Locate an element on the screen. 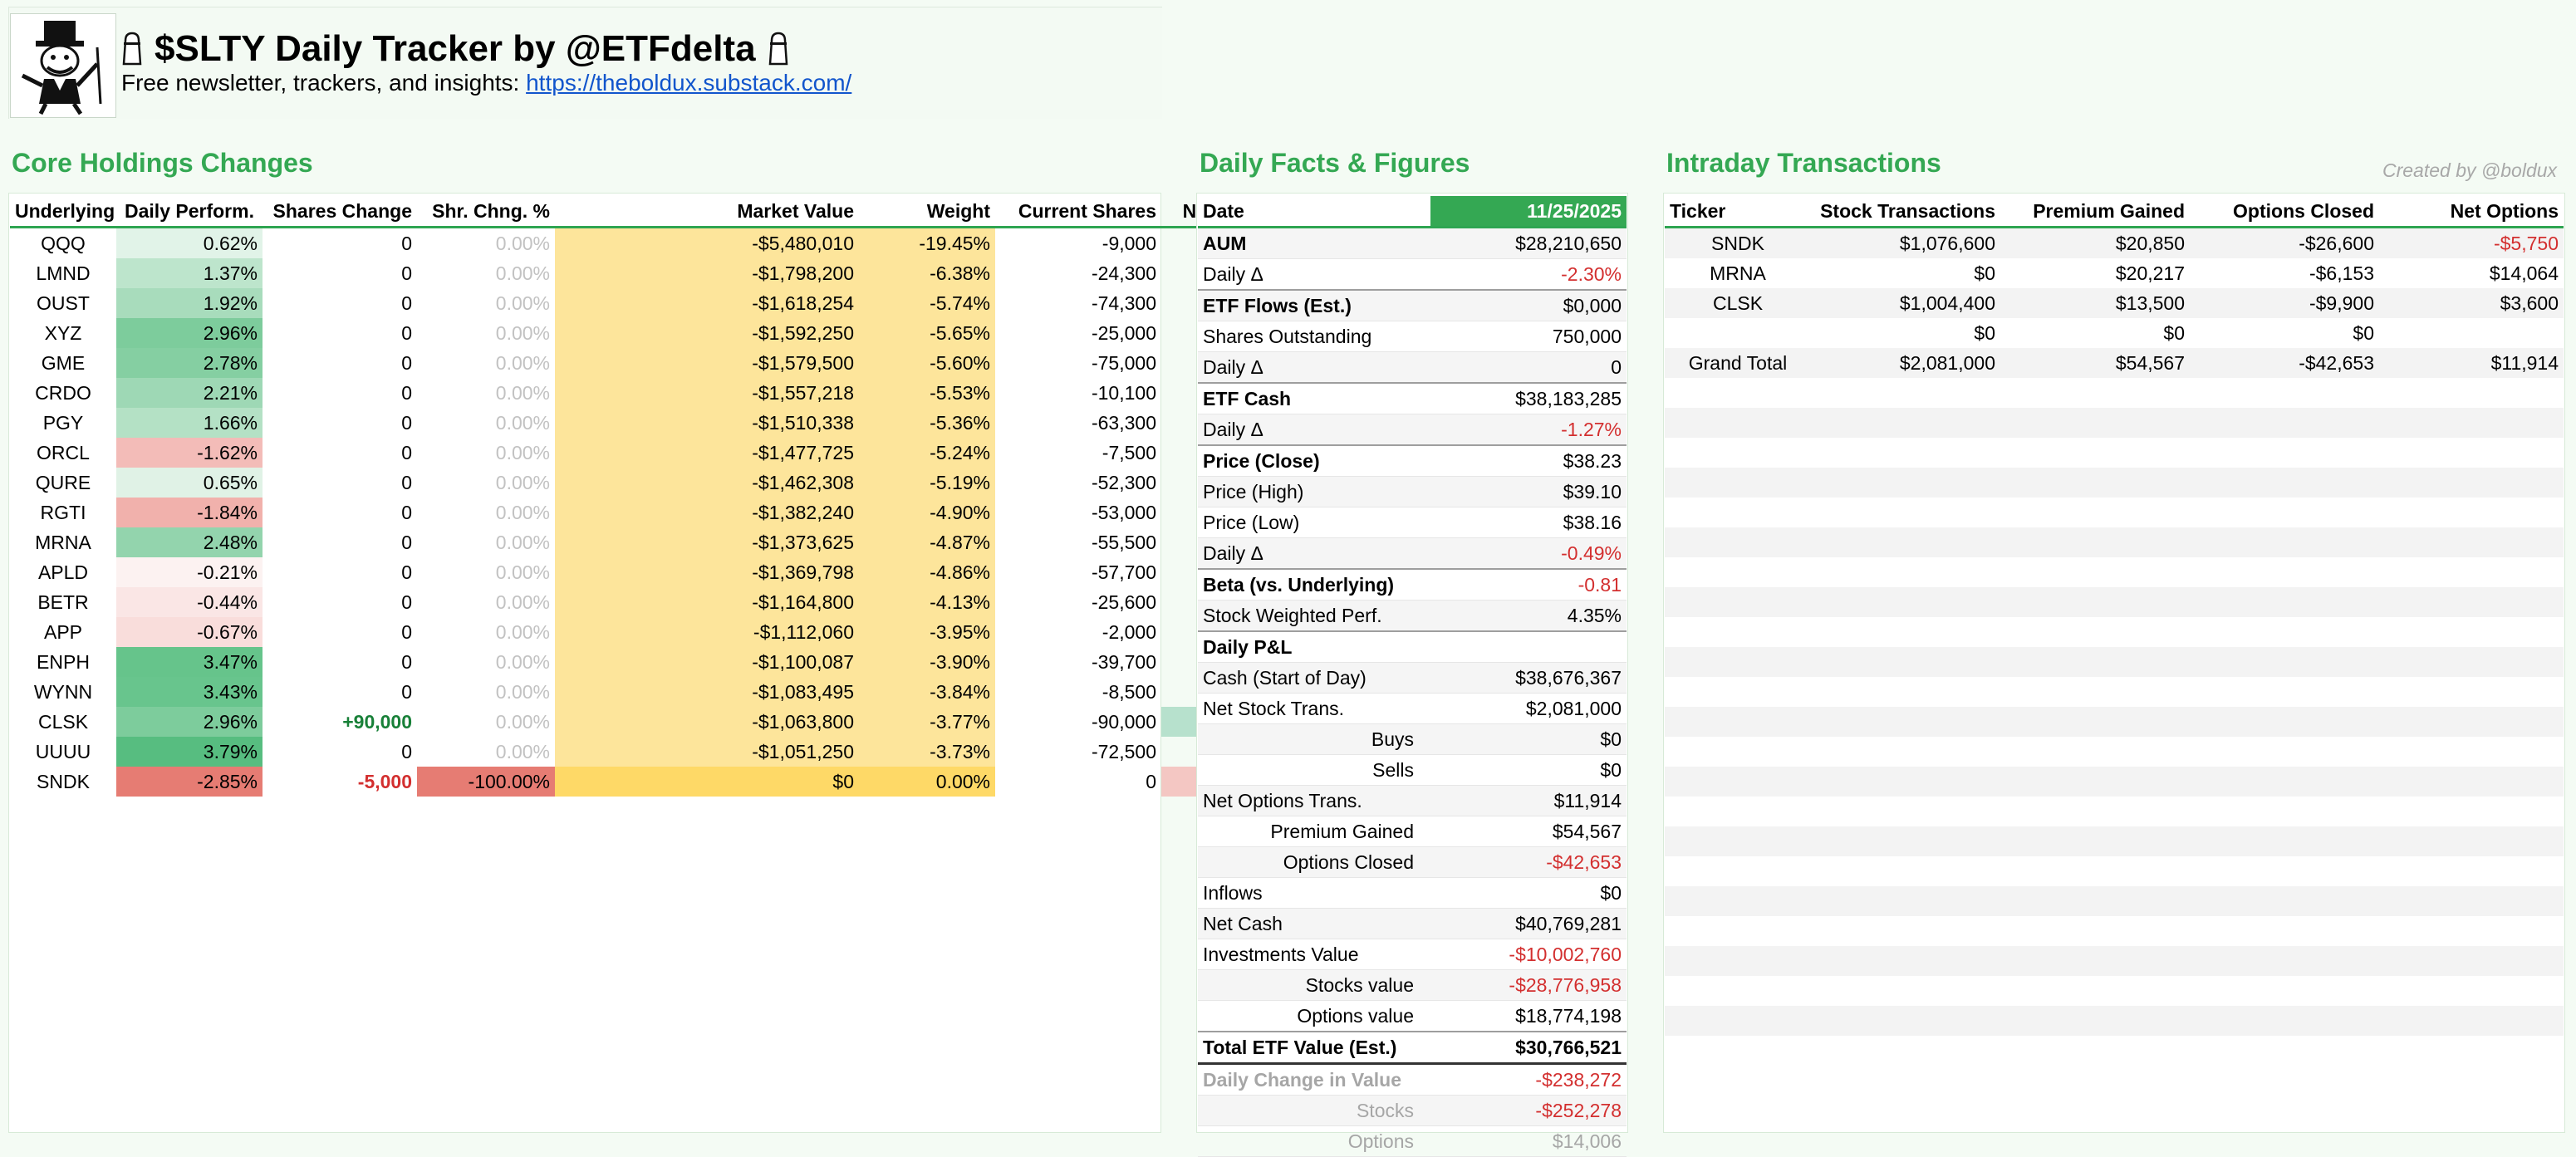 Image resolution: width=2576 pixels, height=1157 pixels. market-value-cell: -$1,051,250 is located at coordinates (707, 752).